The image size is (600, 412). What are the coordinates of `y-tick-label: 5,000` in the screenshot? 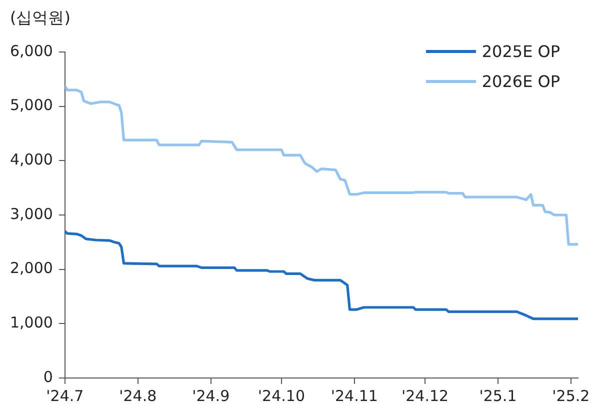 It's located at (31, 105).